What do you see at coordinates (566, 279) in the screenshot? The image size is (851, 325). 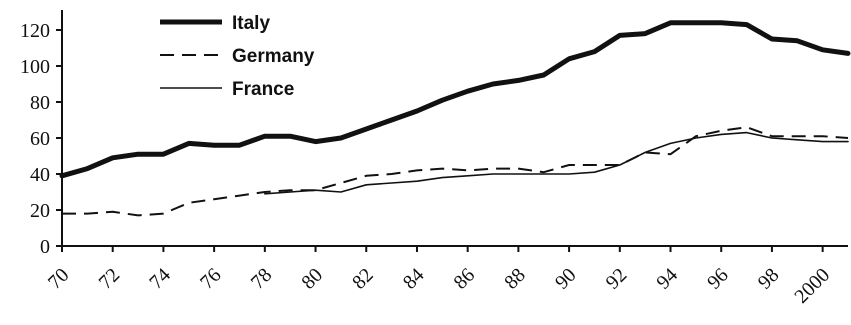 I see `x-tick-label: 90` at bounding box center [566, 279].